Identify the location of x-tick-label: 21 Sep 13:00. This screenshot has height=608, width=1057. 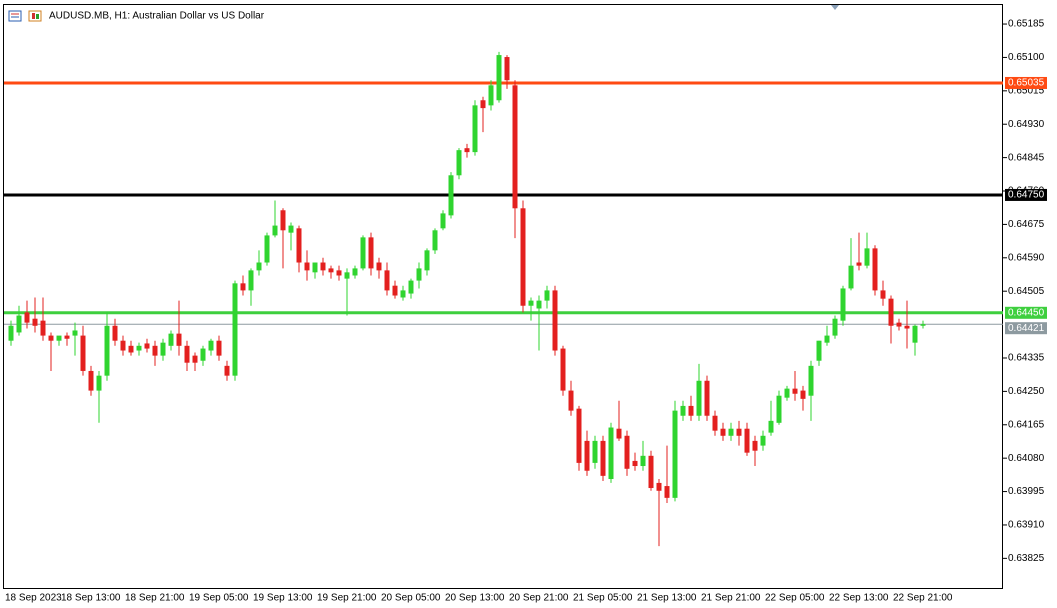
(667, 598).